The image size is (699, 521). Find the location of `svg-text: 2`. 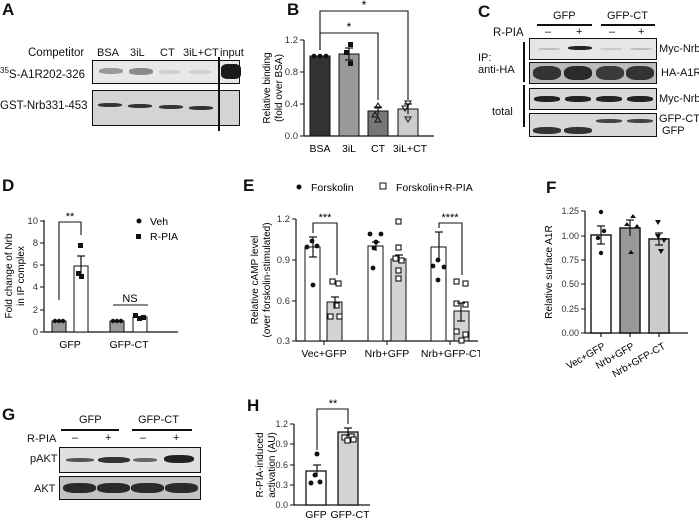

svg-text: 2 is located at coordinates (35, 310).